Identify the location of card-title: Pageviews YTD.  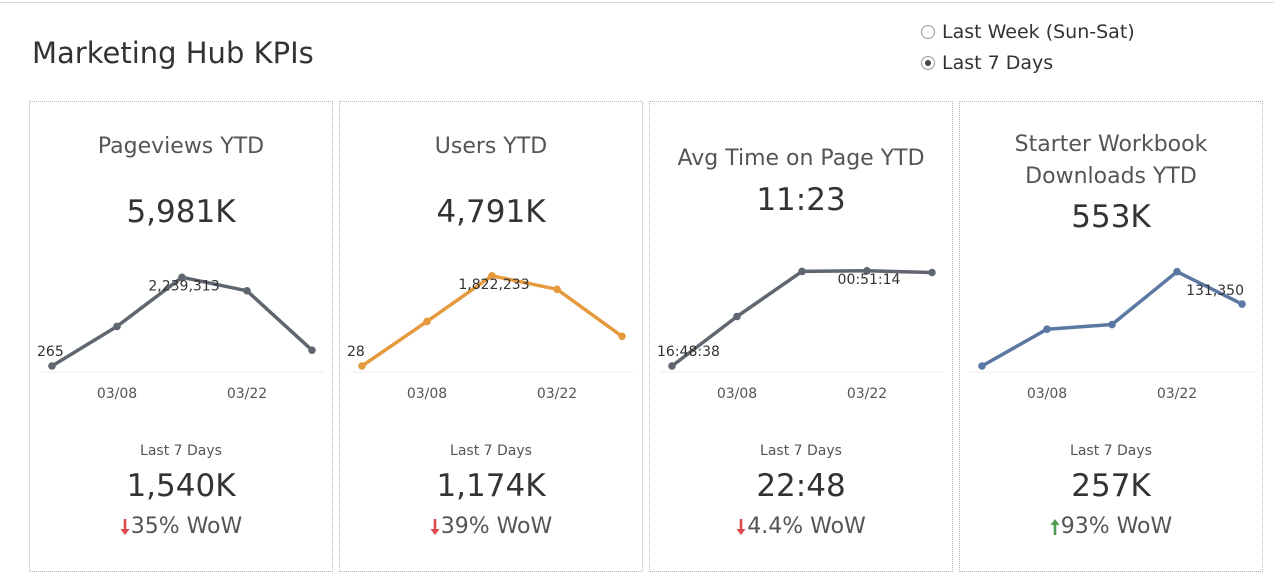
(181, 146).